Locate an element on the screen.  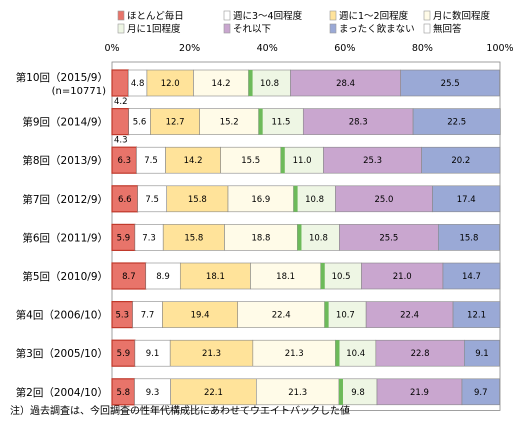
data-label: 4.2 is located at coordinates (121, 102).